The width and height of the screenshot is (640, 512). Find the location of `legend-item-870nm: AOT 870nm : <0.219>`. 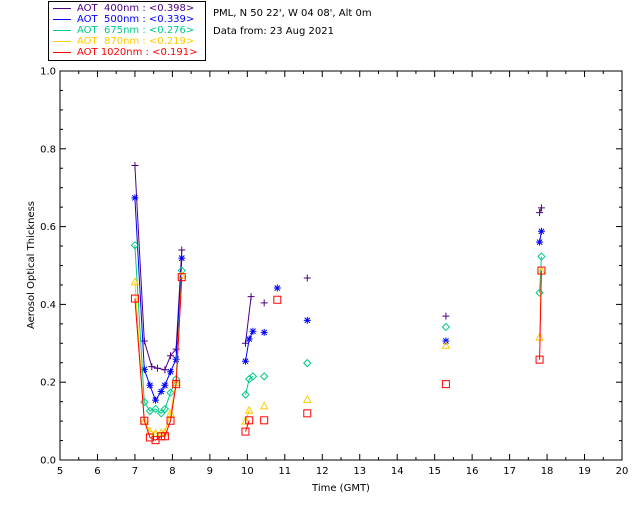

legend-item-870nm: AOT 870nm : <0.219> is located at coordinates (123, 41).